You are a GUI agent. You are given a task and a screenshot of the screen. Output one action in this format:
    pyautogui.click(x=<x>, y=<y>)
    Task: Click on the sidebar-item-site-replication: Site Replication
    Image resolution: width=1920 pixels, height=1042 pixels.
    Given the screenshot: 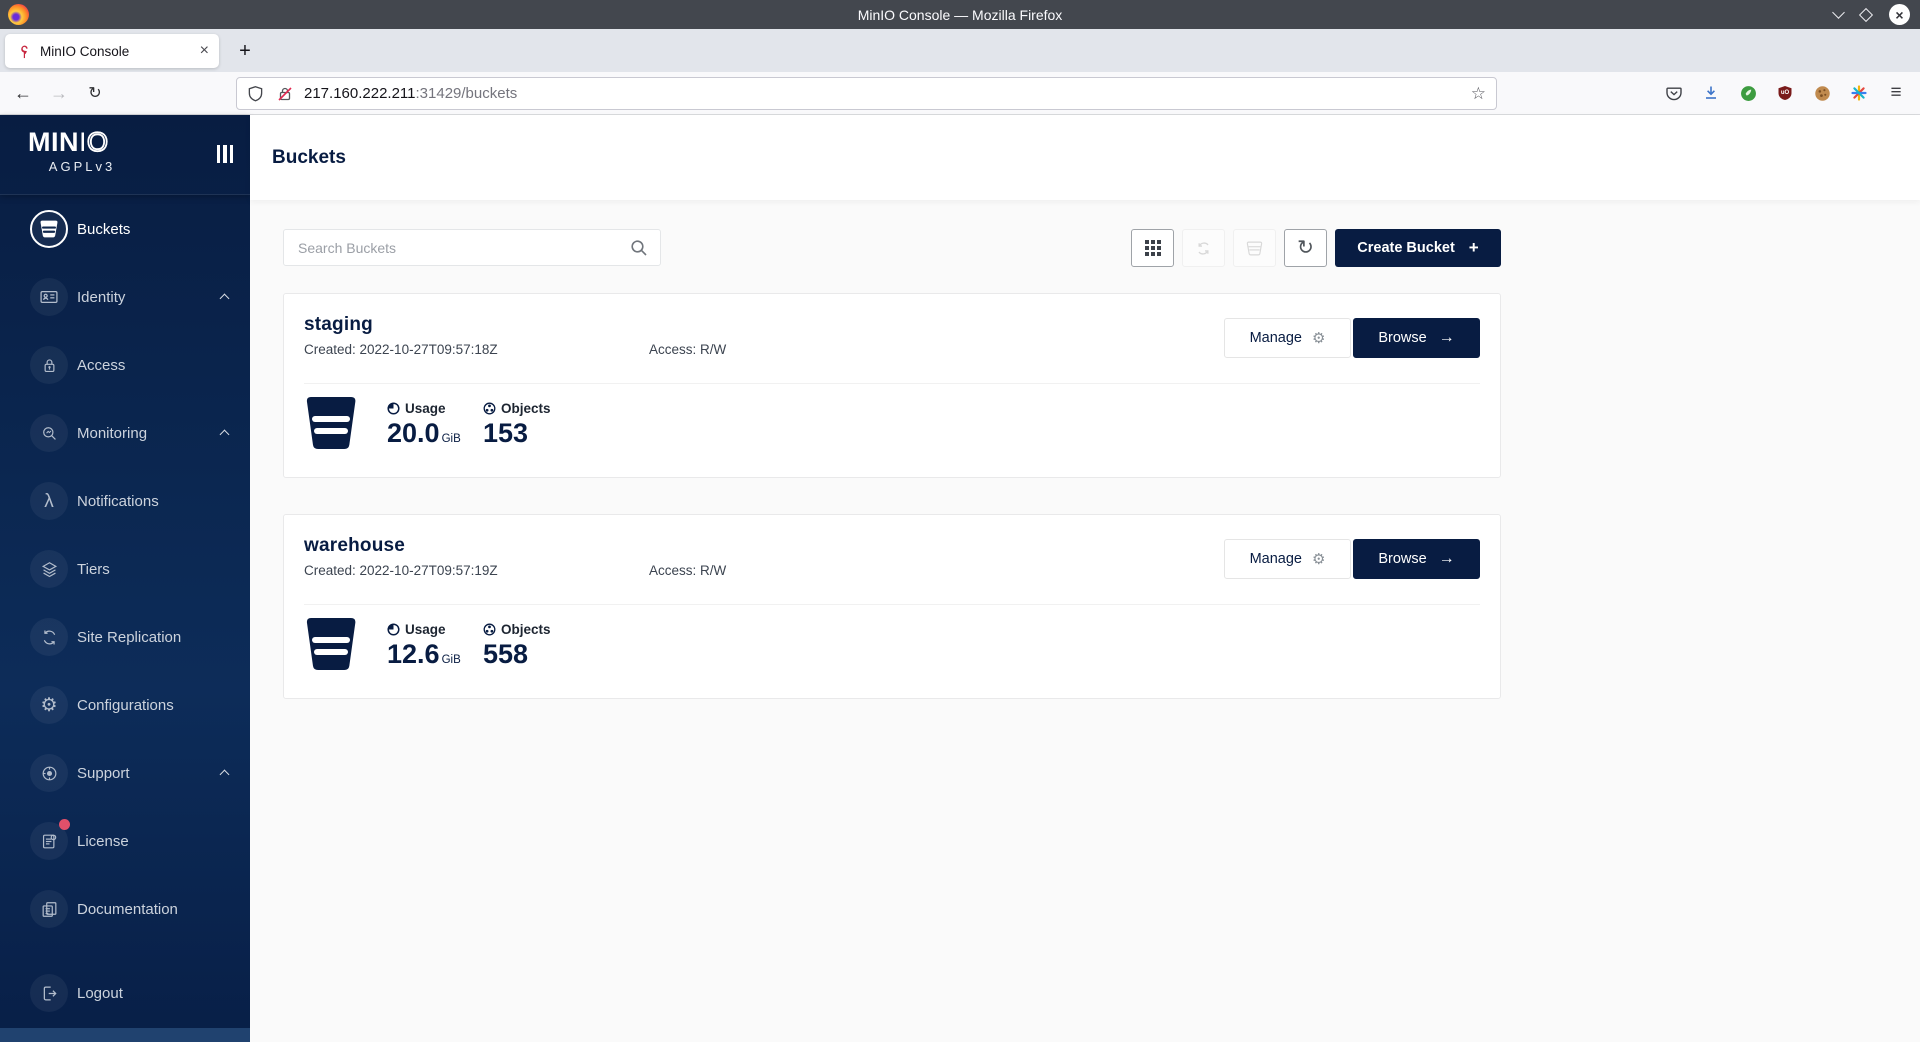 What is the action you would take?
    pyautogui.click(x=125, y=637)
    